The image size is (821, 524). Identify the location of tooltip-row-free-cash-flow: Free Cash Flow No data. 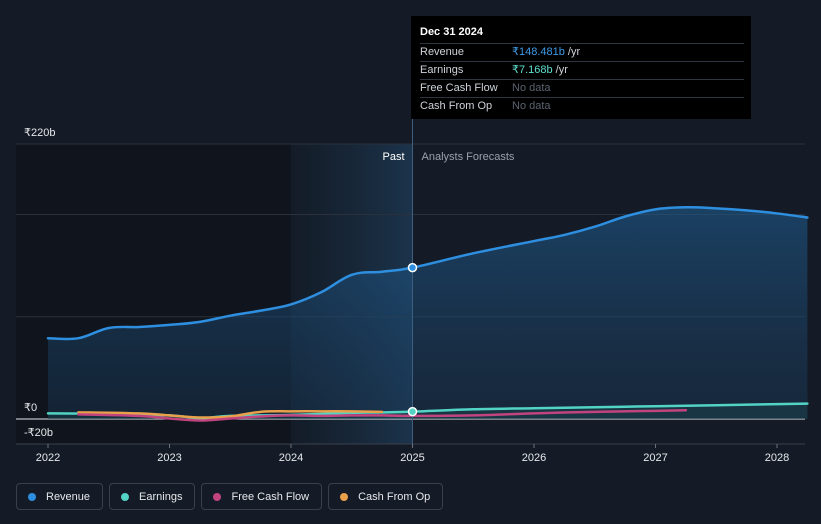
(582, 88).